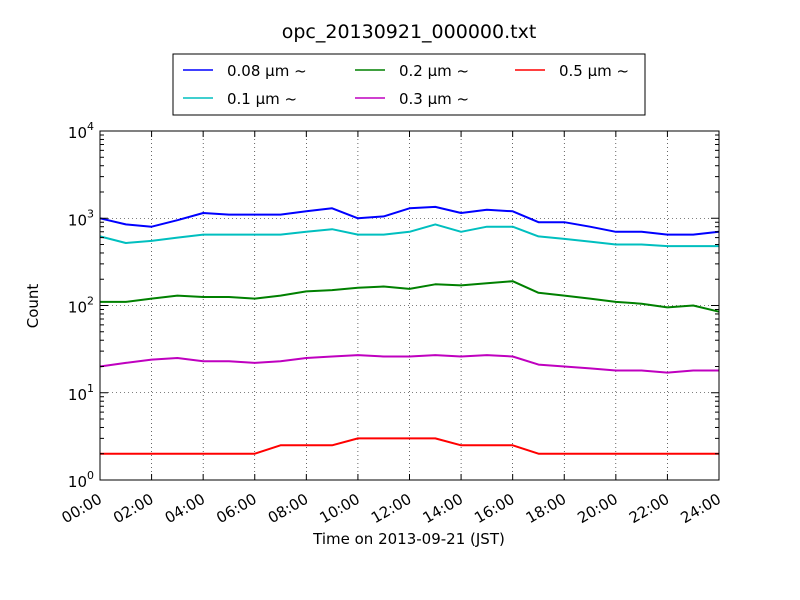  Describe the element at coordinates (434, 71) in the screenshot. I see `legend-label-2: 0.2 μm ~` at that location.